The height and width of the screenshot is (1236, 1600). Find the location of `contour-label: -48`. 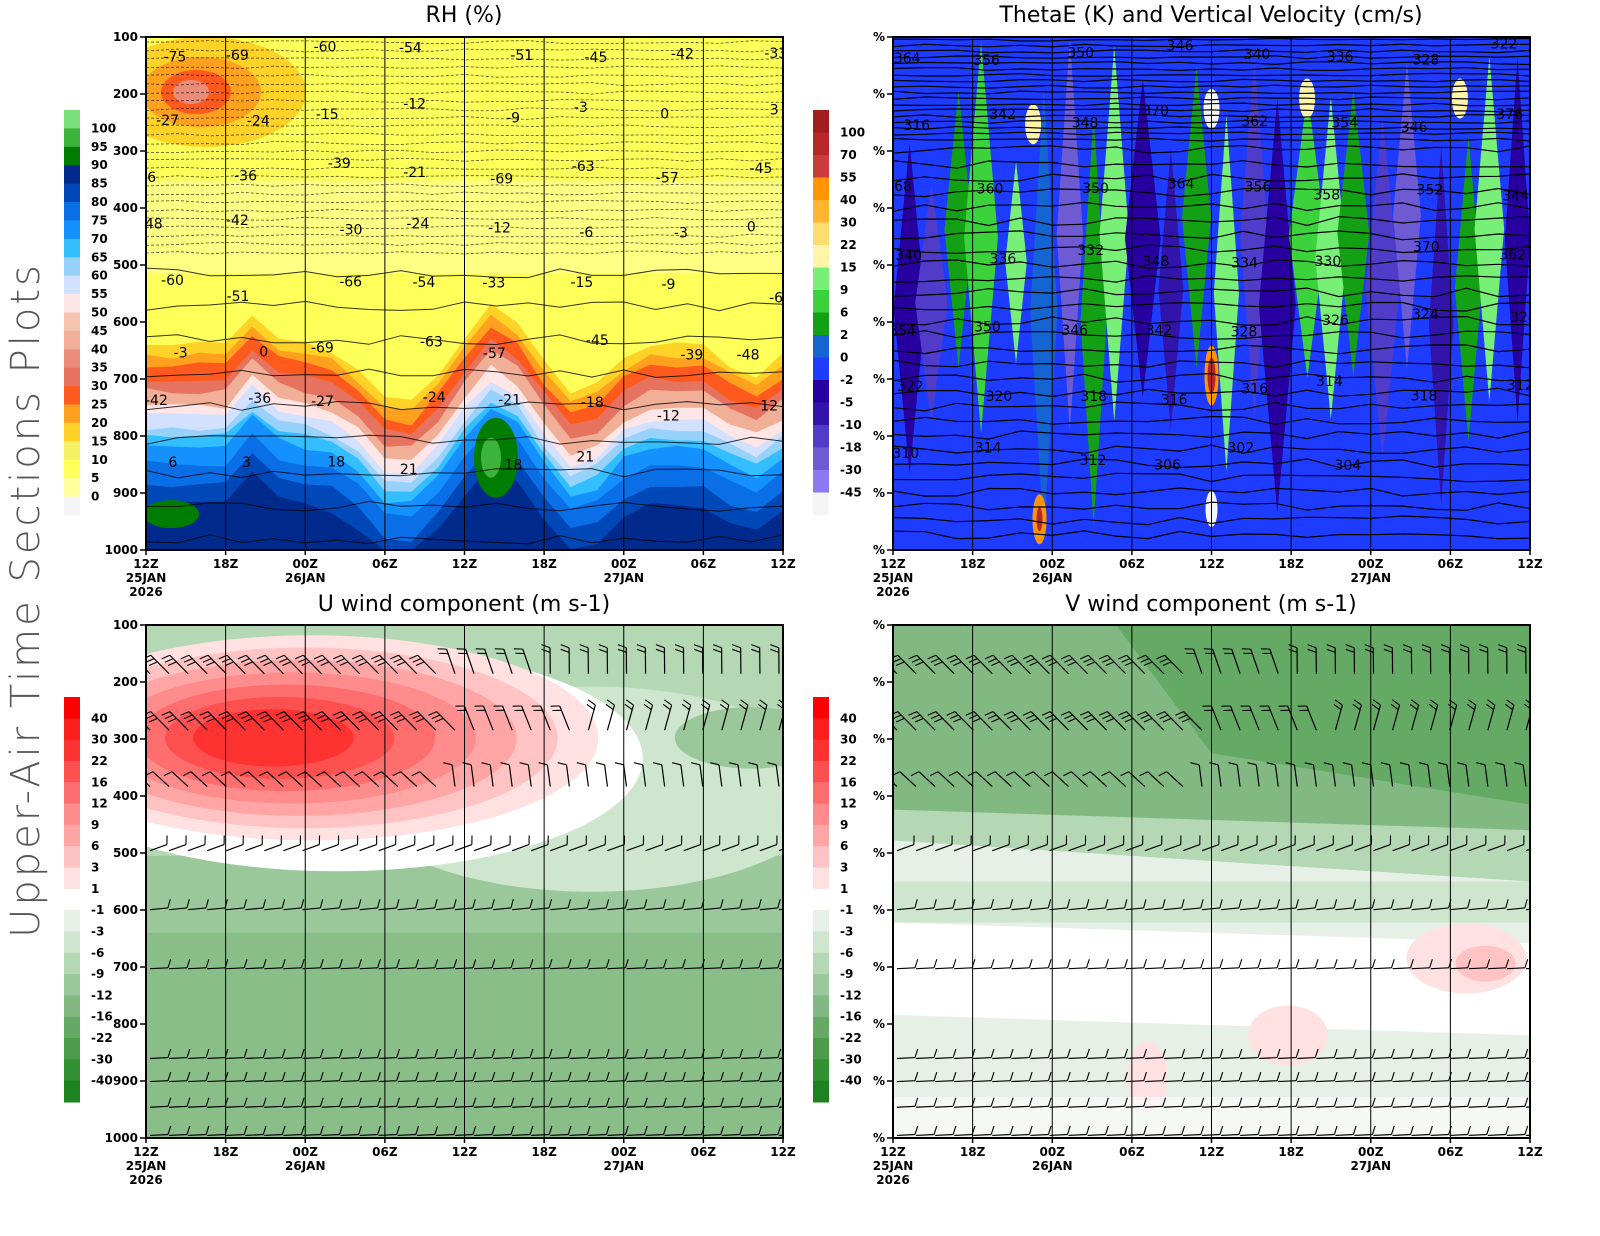

contour-label: -48 is located at coordinates (748, 355).